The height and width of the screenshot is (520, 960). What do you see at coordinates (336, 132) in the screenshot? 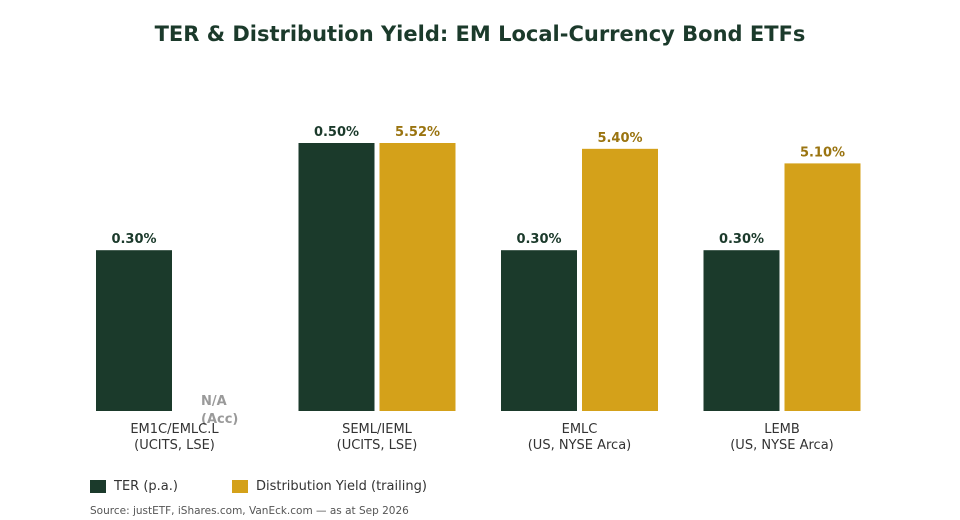
I see `data-label-ter: 0.50%` at bounding box center [336, 132].